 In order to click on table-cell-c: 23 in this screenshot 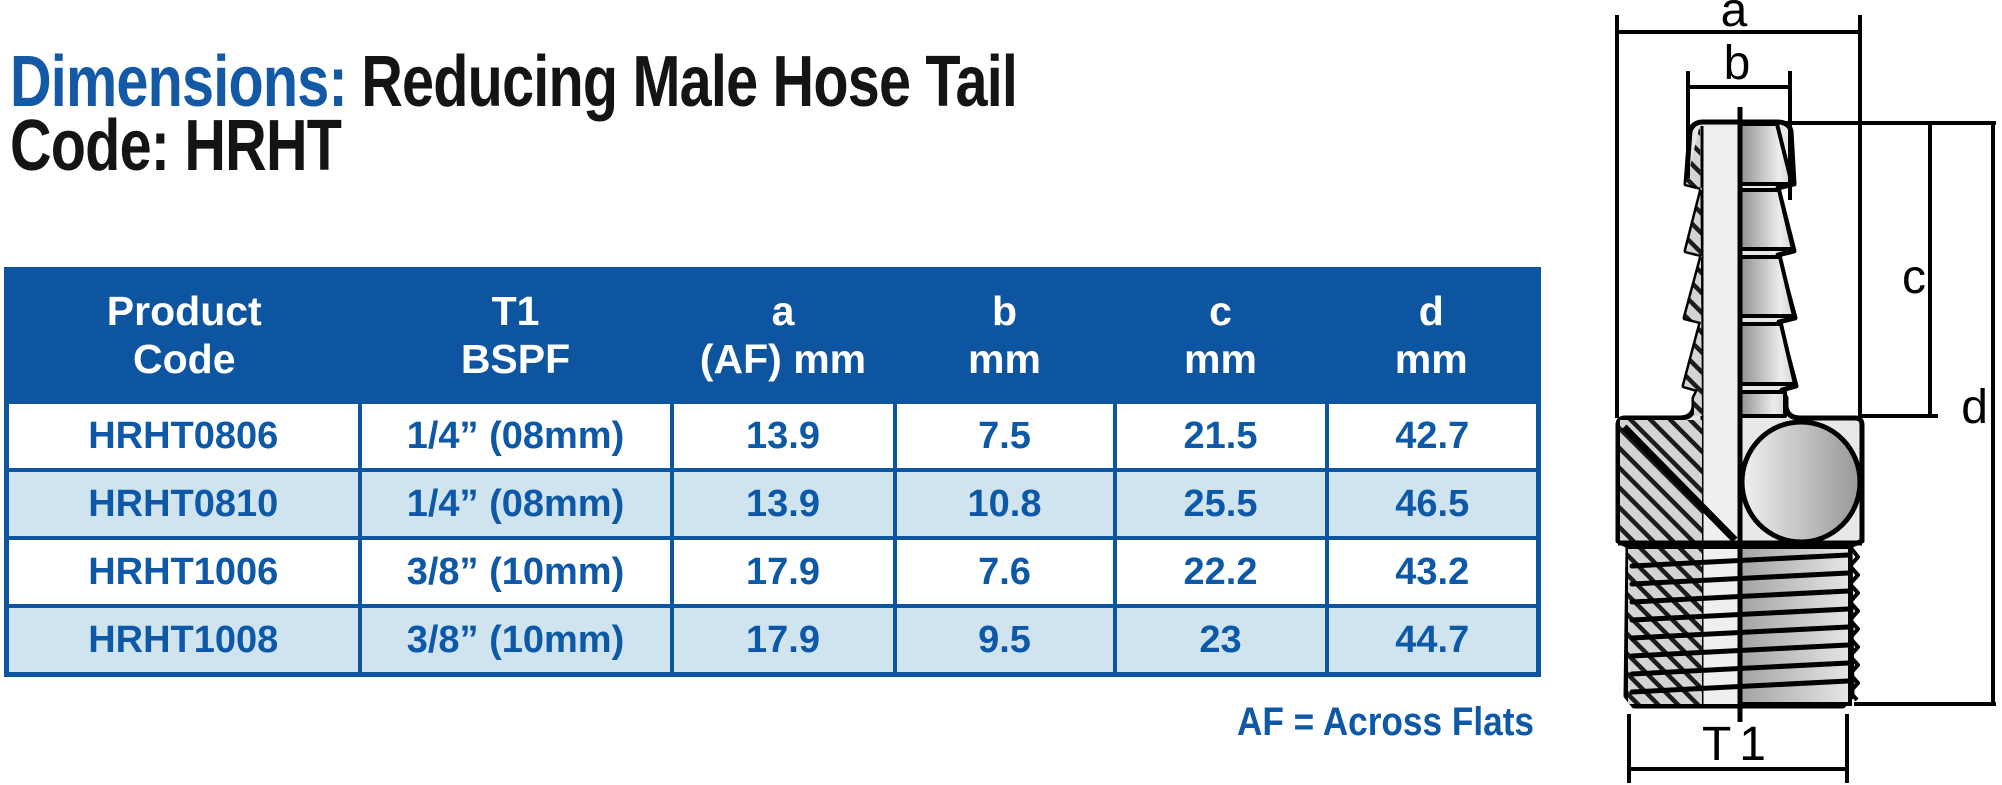, I will do `click(1220, 640)`.